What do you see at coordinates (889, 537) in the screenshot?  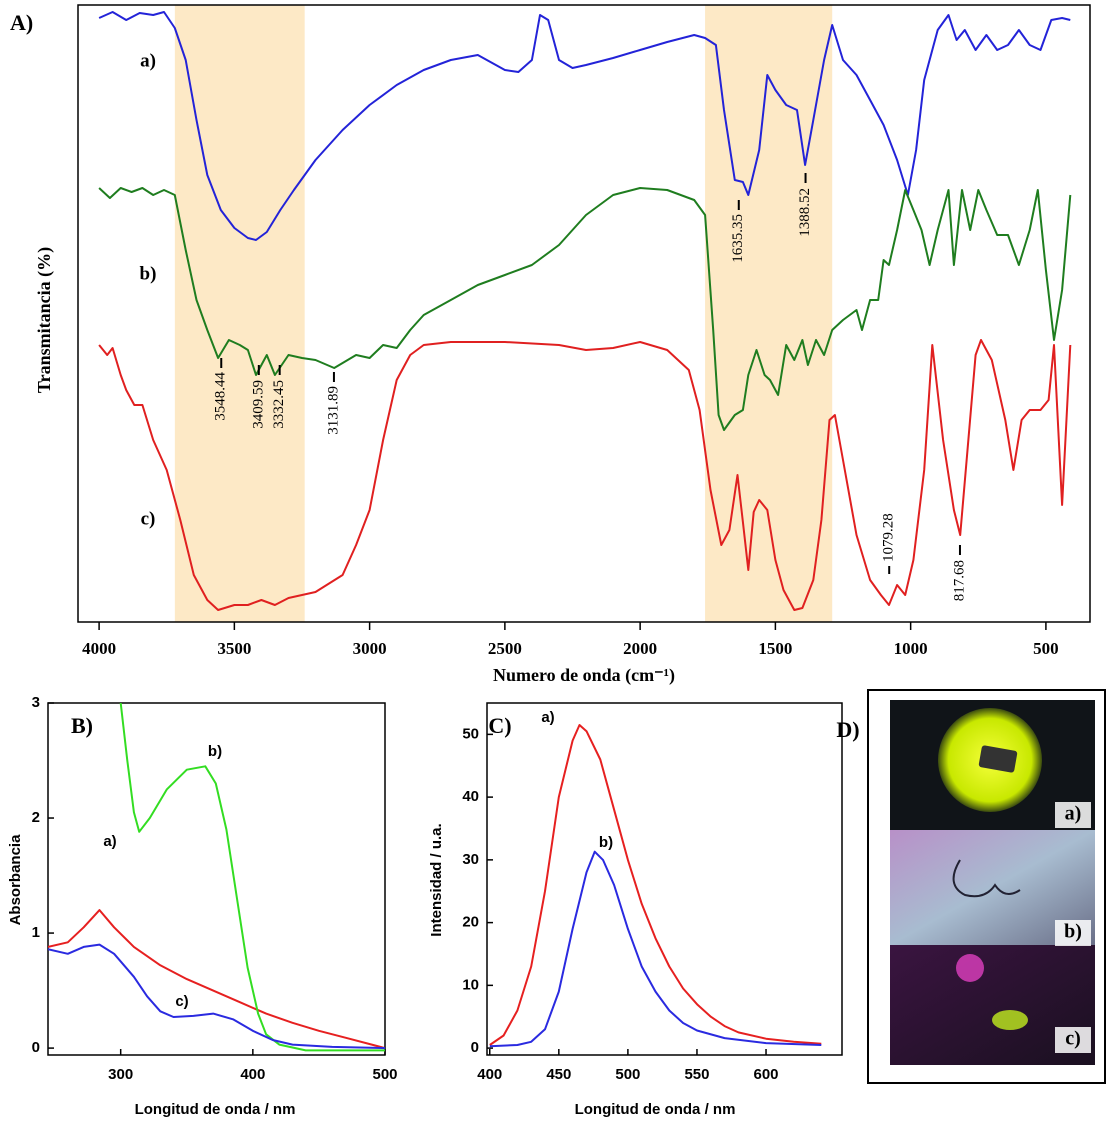 I see `peak-label: 1079.28` at bounding box center [889, 537].